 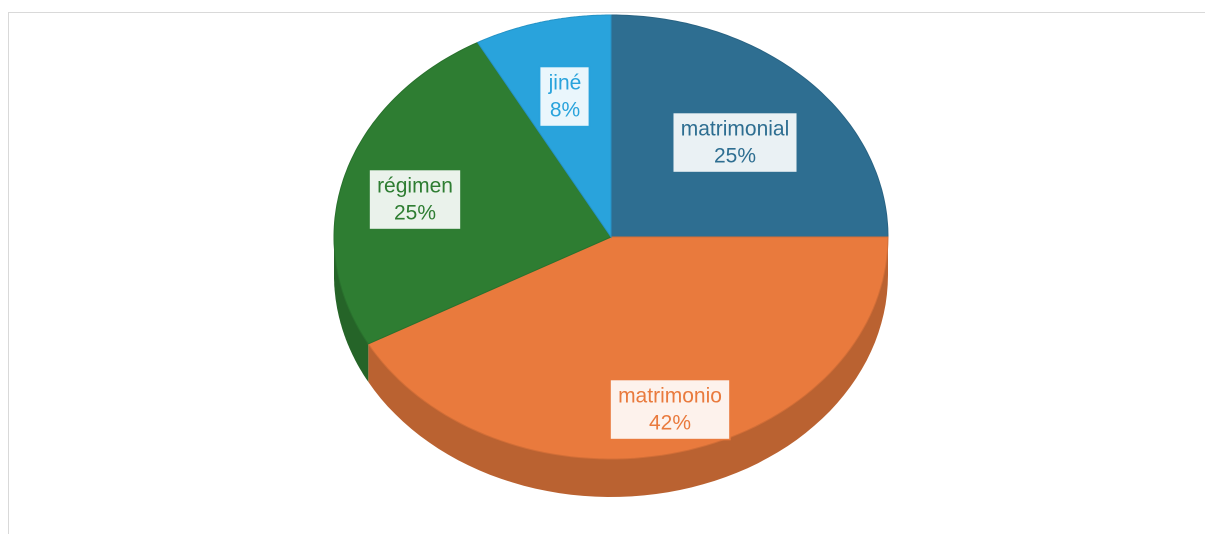 I want to click on data-label: matrimonial 25%, so click(x=735, y=142).